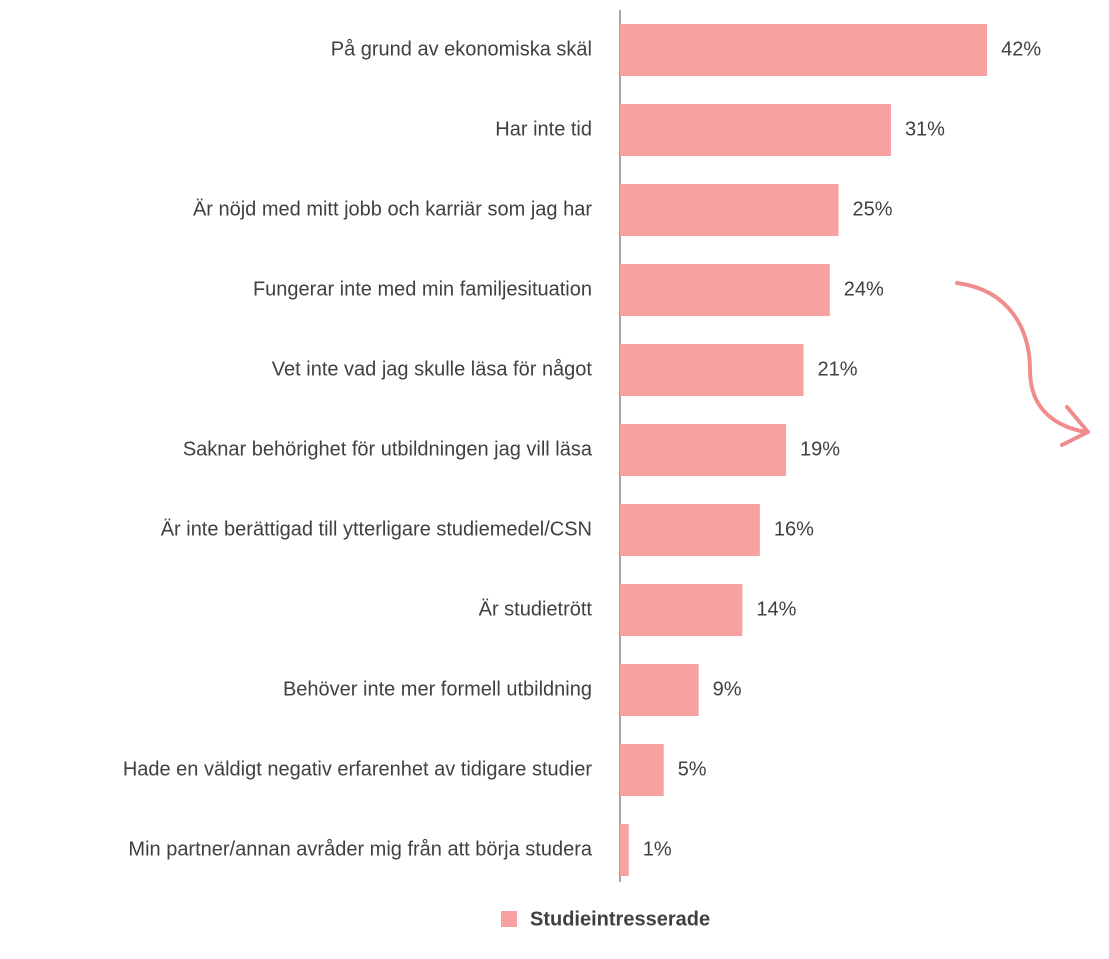 The width and height of the screenshot is (1109, 959). Describe the element at coordinates (1021, 49) in the screenshot. I see `value-label: 42%` at that location.